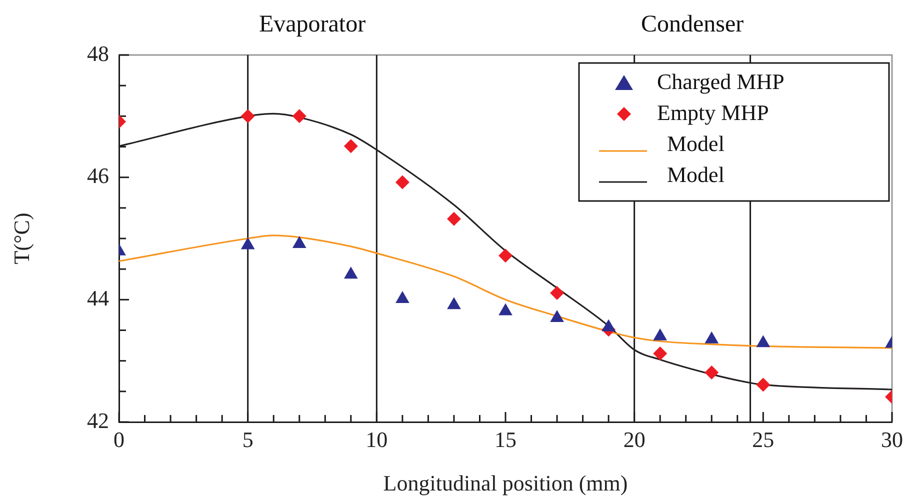 The width and height of the screenshot is (912, 502). I want to click on x-tick-label: 10, so click(377, 439).